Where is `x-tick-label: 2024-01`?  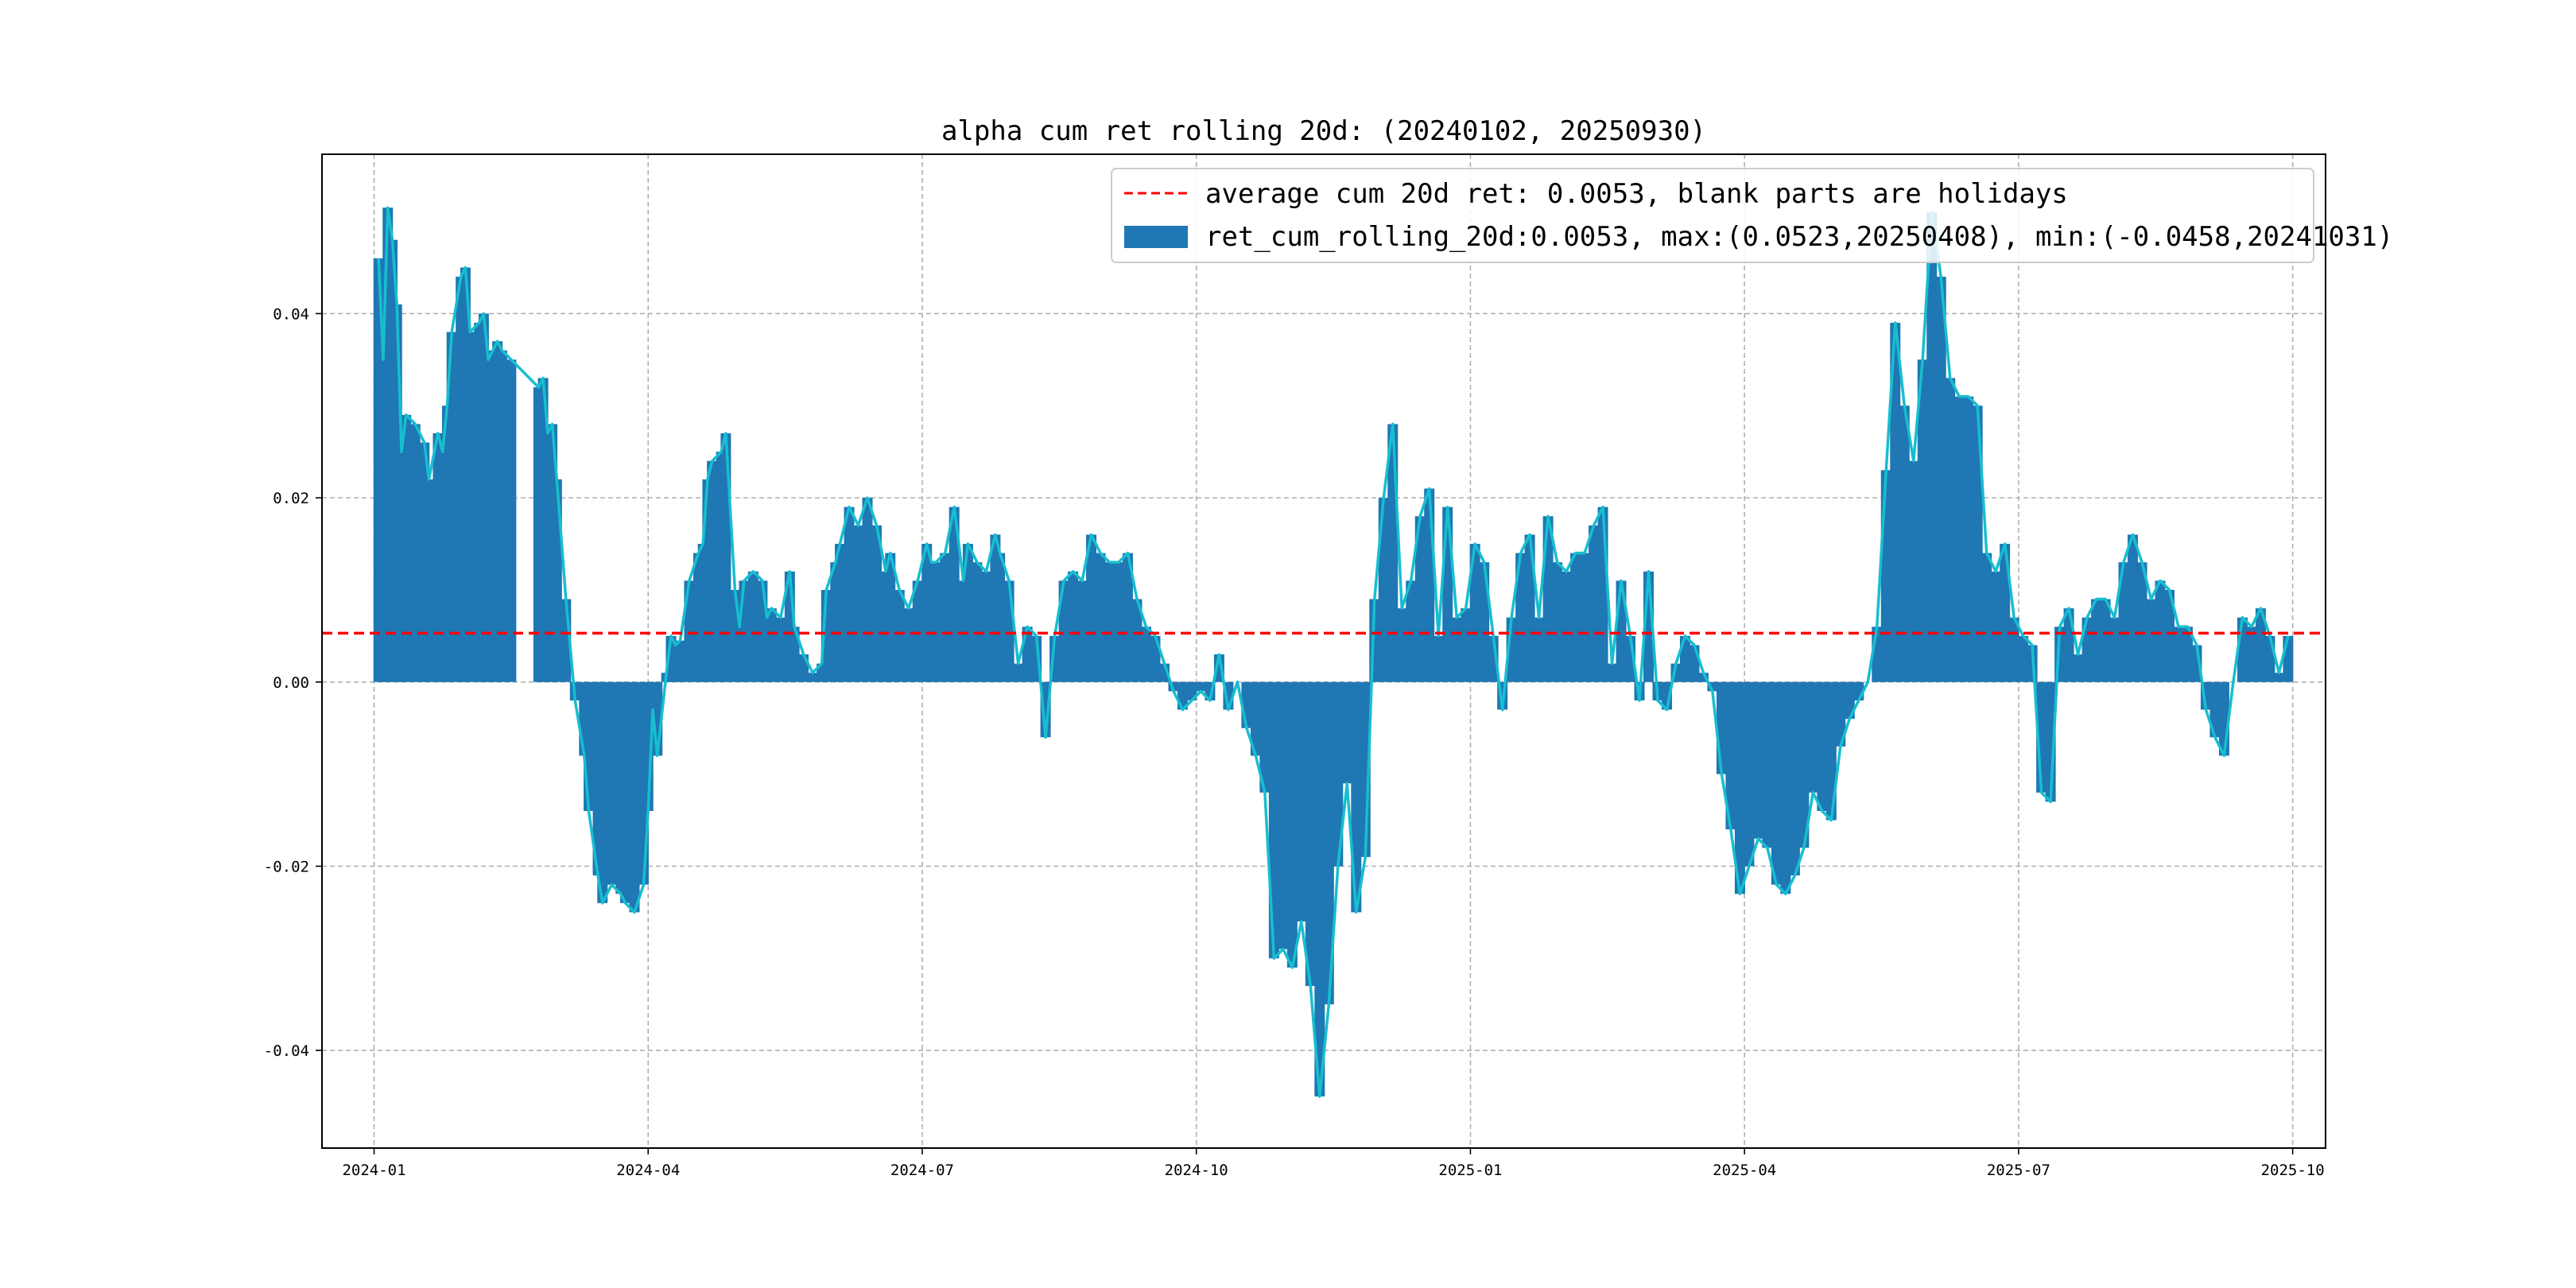 x-tick-label: 2024-01 is located at coordinates (374, 1170).